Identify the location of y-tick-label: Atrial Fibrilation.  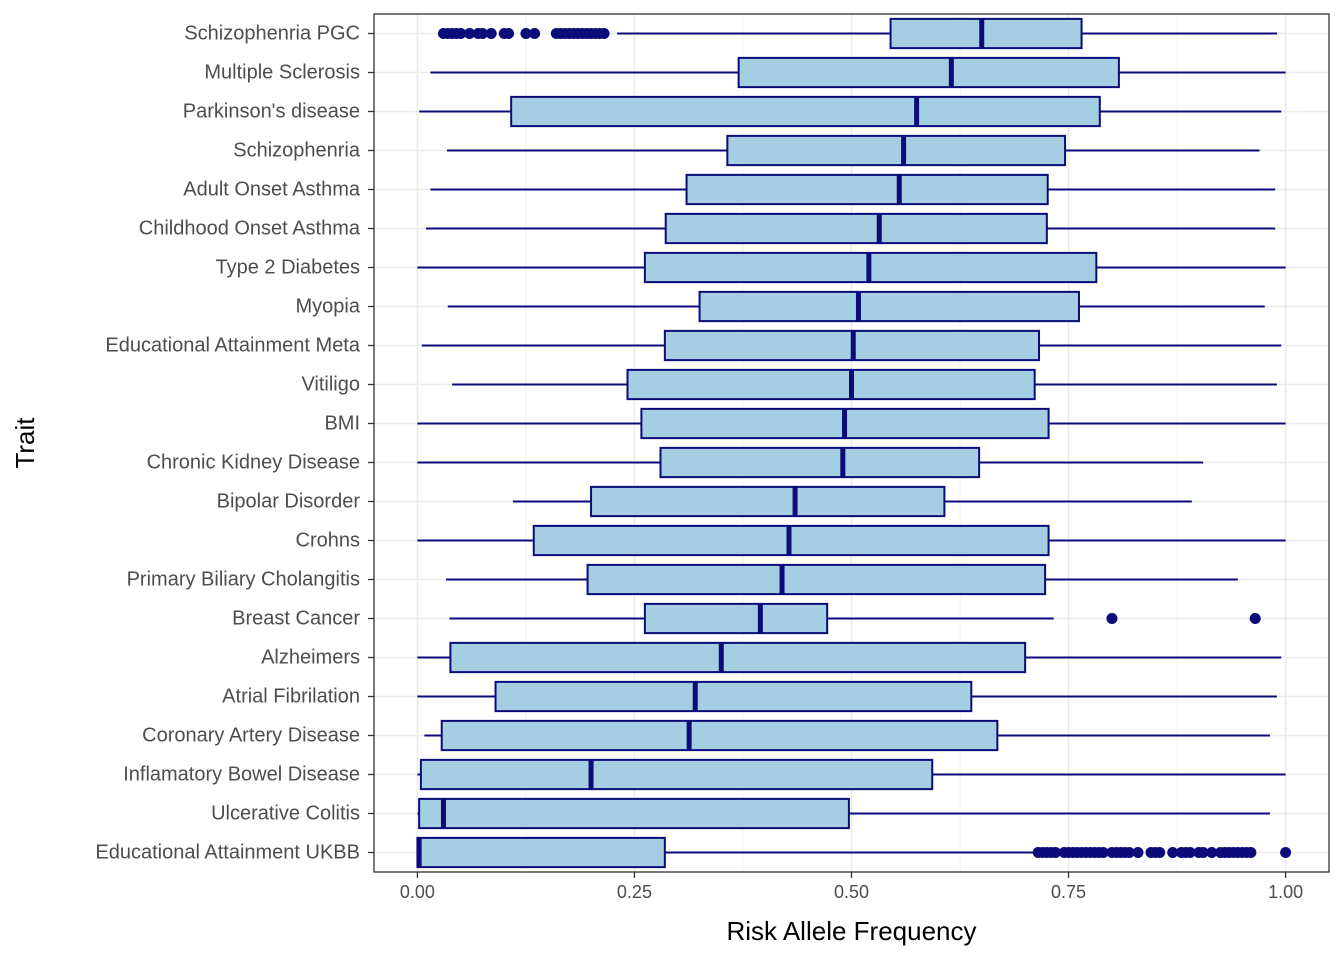
(291, 697).